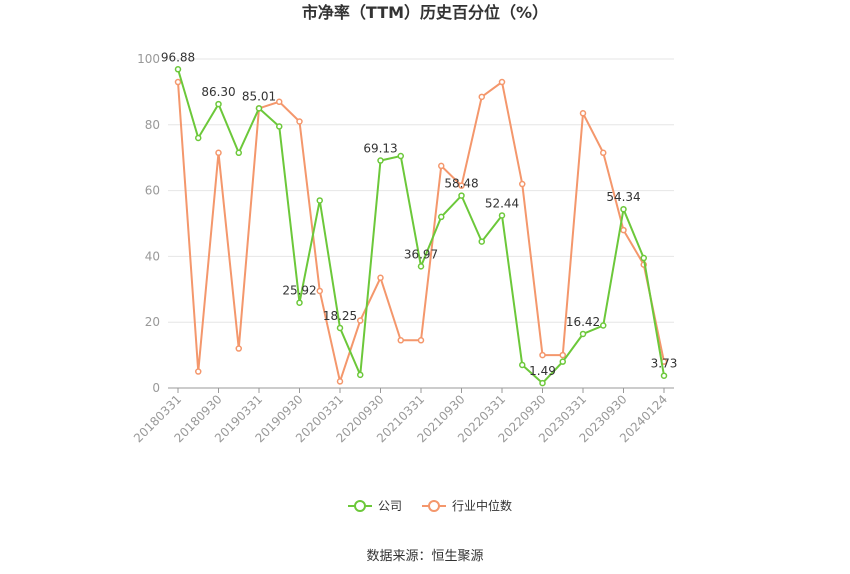 This screenshot has height=574, width=850. What do you see at coordinates (542, 371) in the screenshot?
I see `value-label: 1.49` at bounding box center [542, 371].